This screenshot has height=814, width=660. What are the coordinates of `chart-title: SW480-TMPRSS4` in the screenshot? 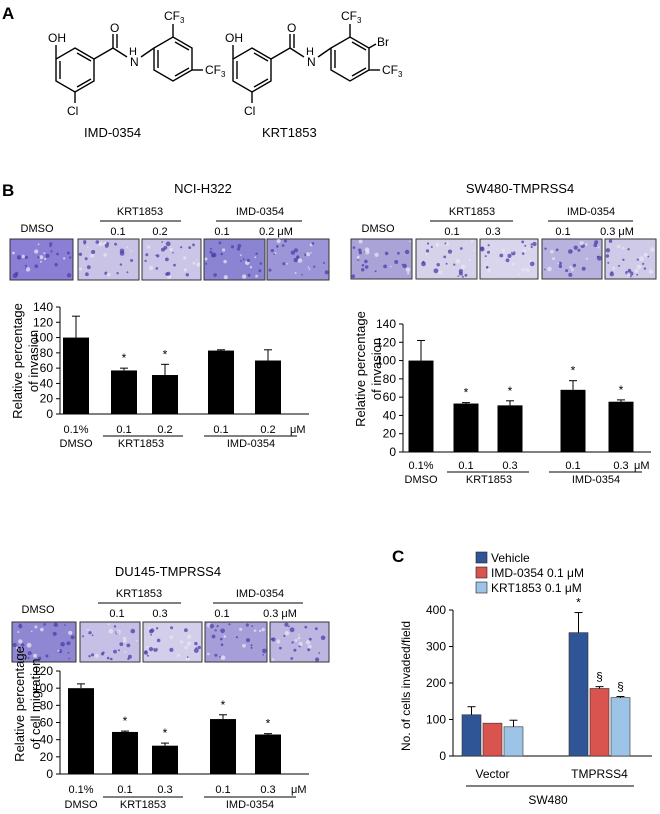 It's located at (520, 188).